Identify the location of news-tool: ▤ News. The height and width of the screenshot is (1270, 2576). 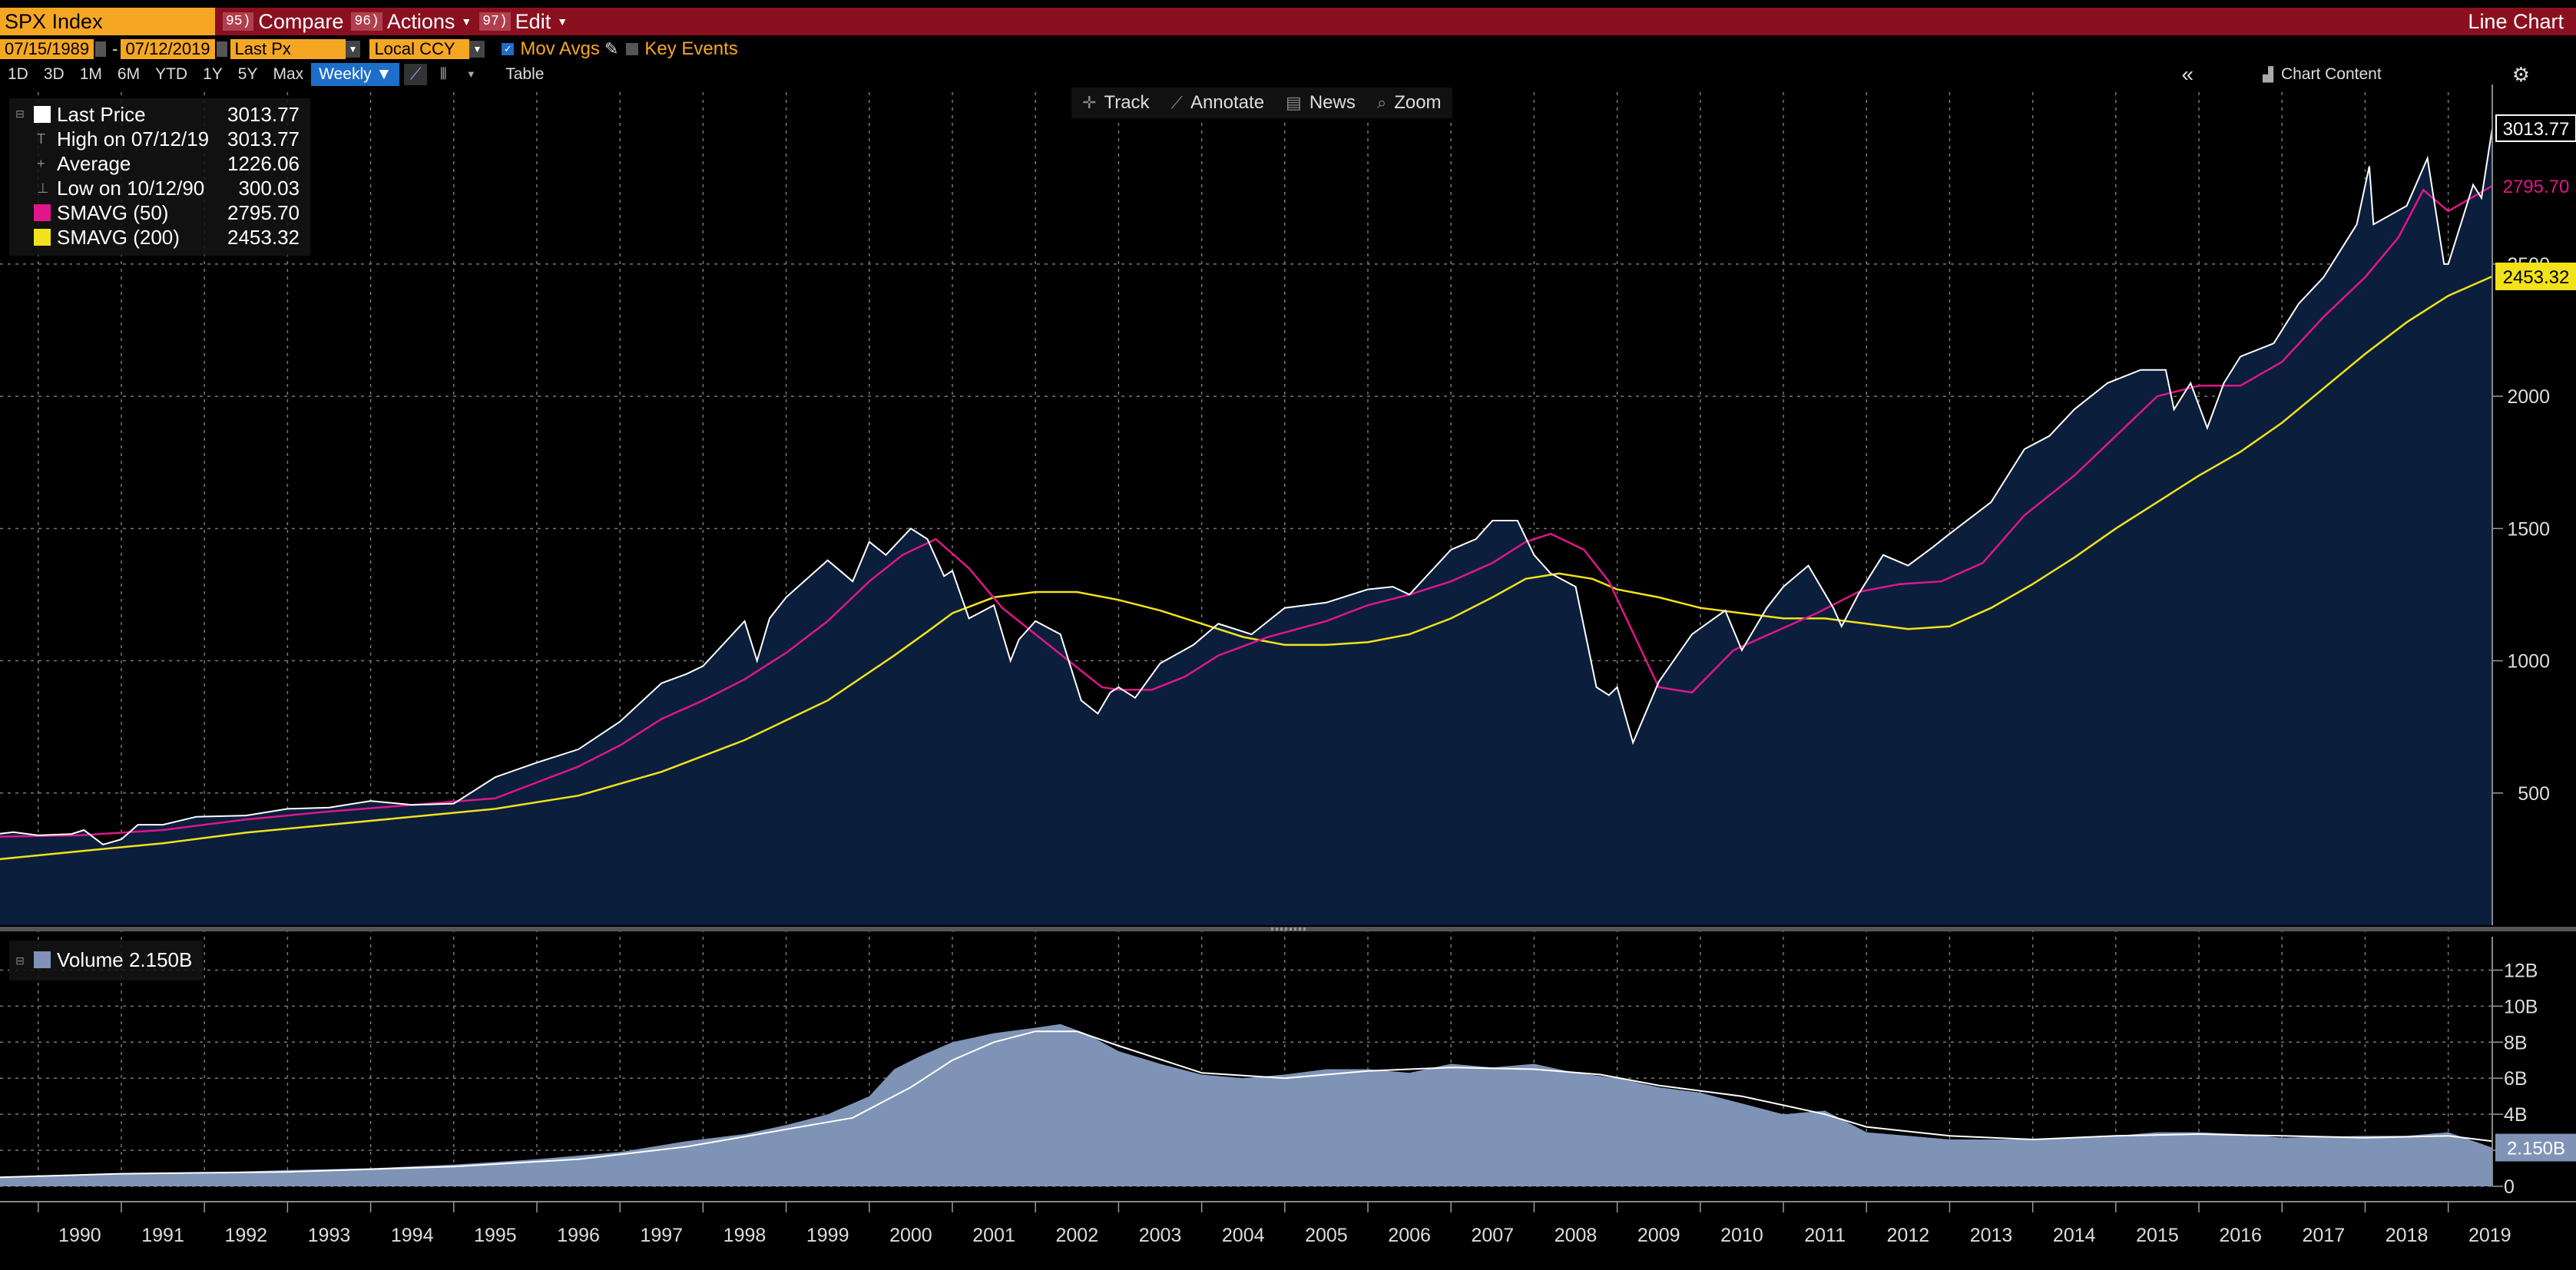
(1320, 103).